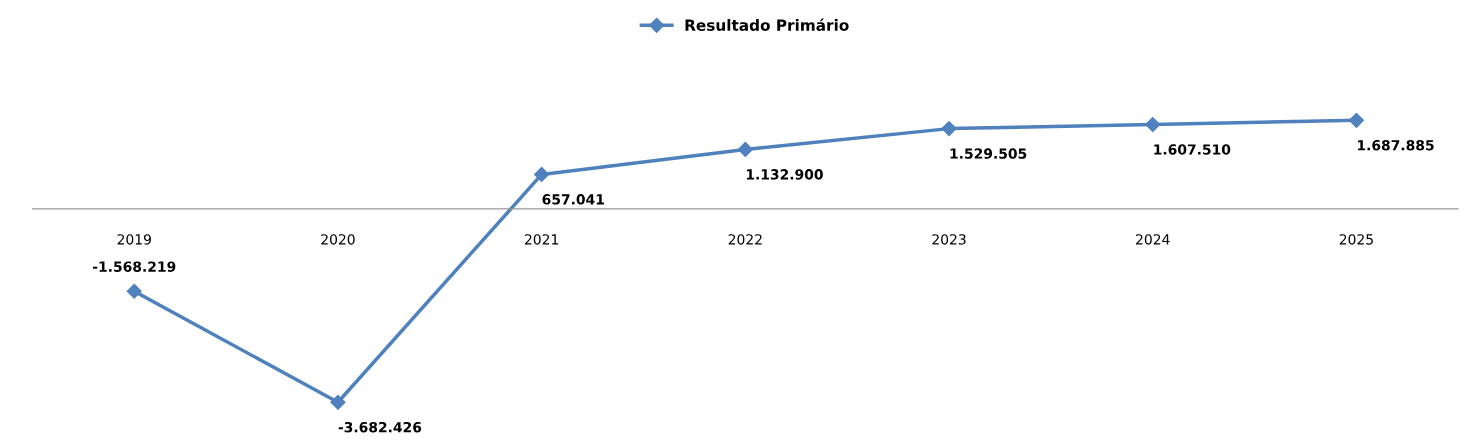  I want to click on x-tick-label: 2020, so click(338, 239).